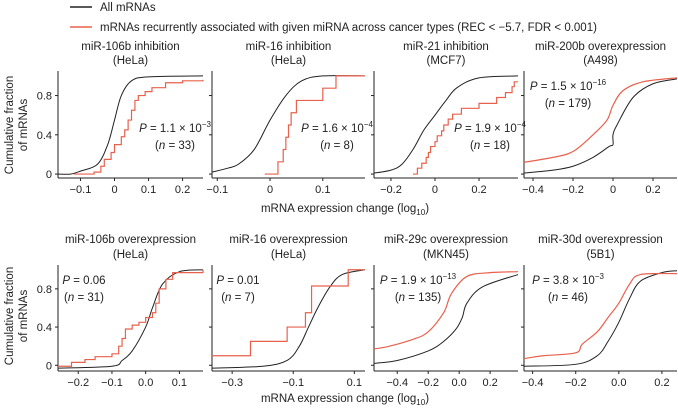 This screenshot has height=410, width=678. I want to click on panel-subtitle: (MCF7), so click(446, 61).